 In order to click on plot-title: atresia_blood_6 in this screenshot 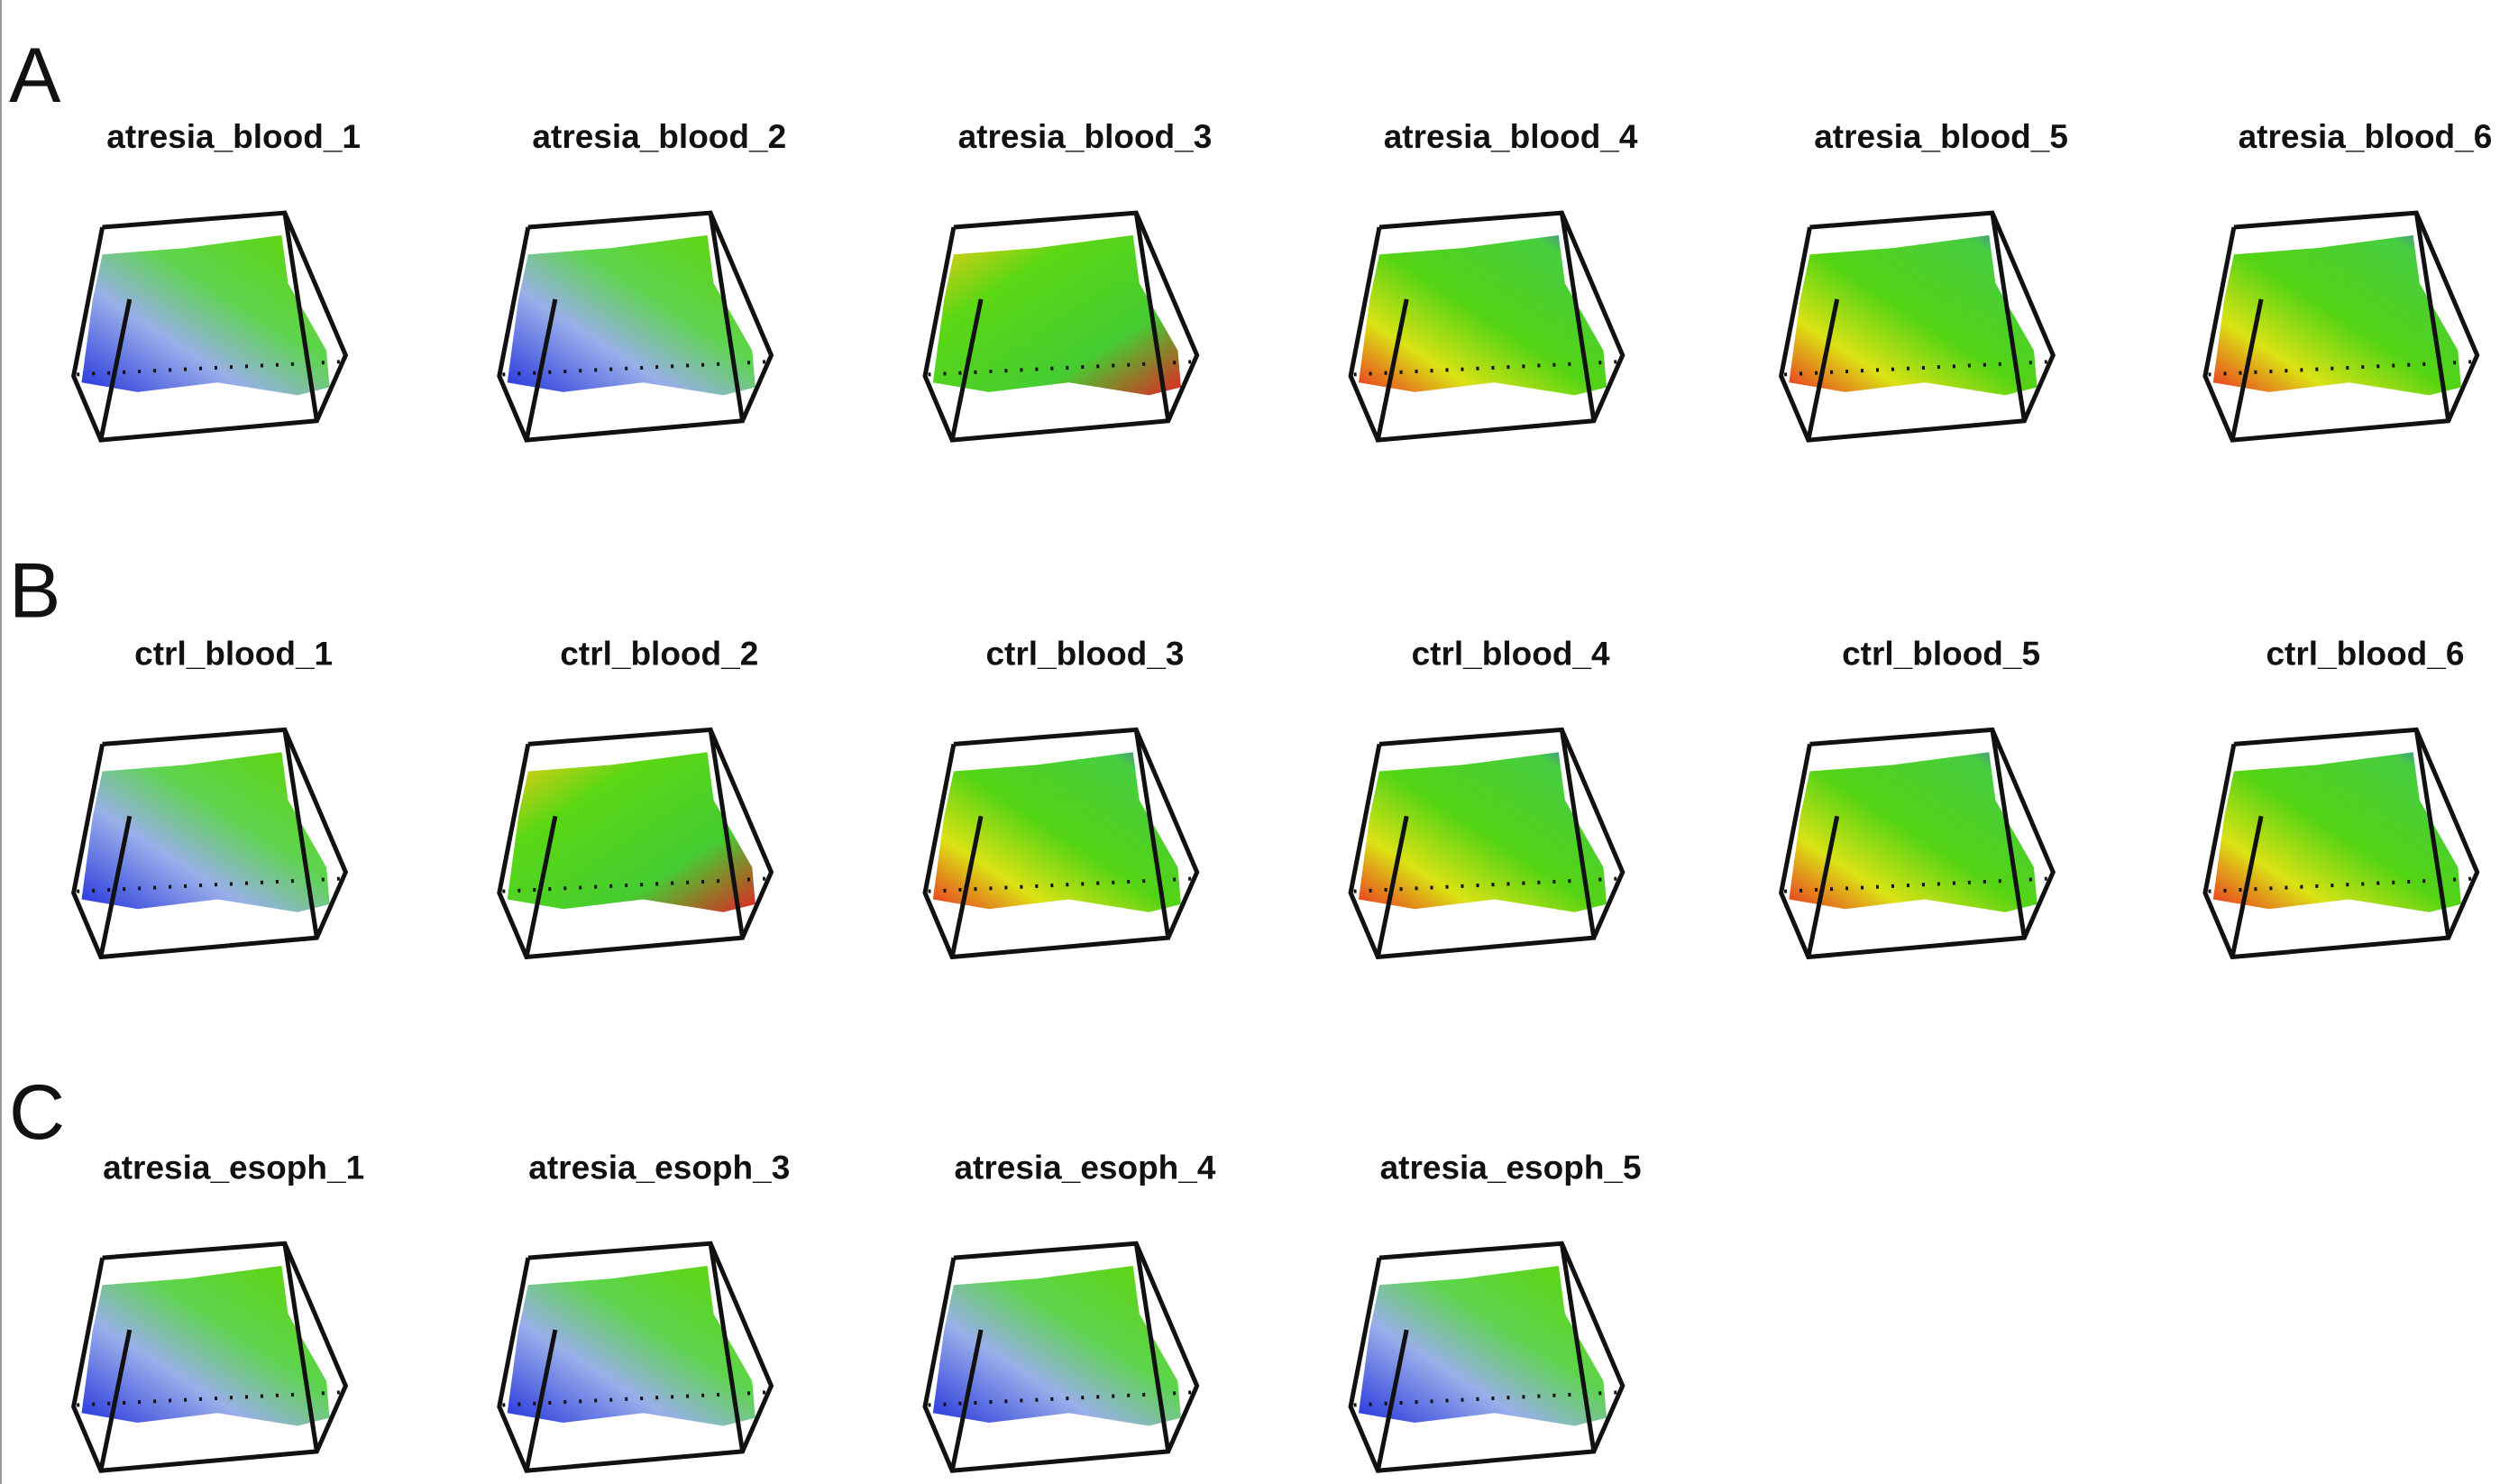, I will do `click(2366, 136)`.